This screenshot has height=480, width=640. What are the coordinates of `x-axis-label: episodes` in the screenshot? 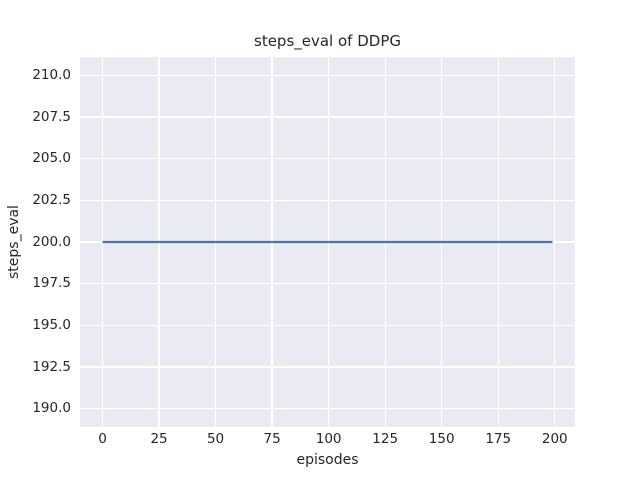 It's located at (327, 460).